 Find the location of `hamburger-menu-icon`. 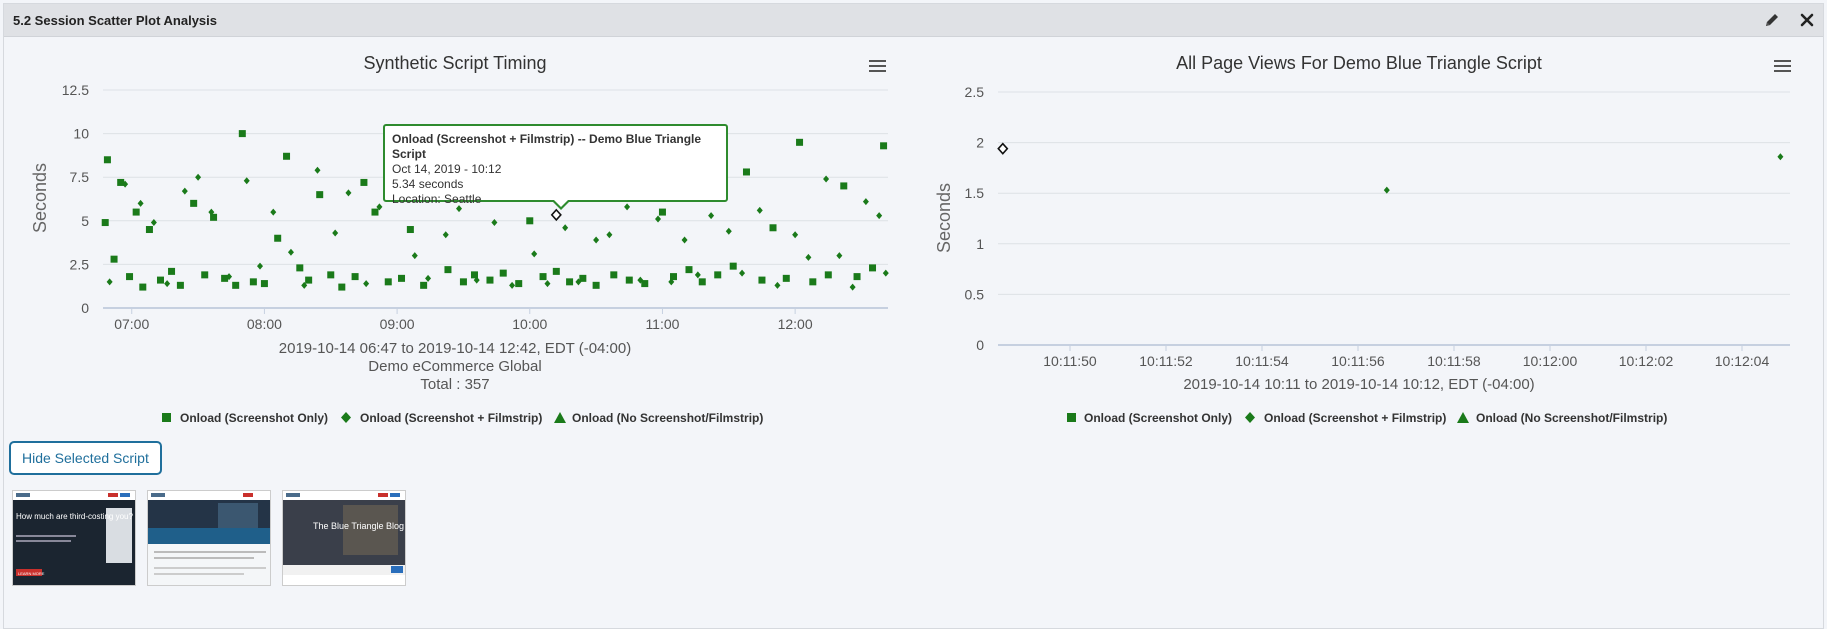

hamburger-menu-icon is located at coordinates (1782, 66).